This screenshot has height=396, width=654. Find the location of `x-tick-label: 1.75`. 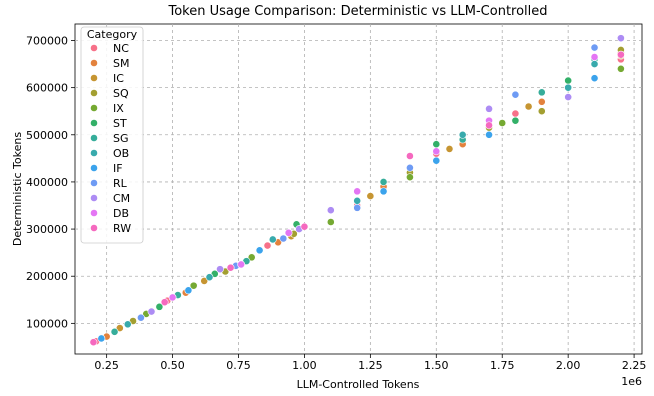

x-tick-label: 1.75 is located at coordinates (502, 365).